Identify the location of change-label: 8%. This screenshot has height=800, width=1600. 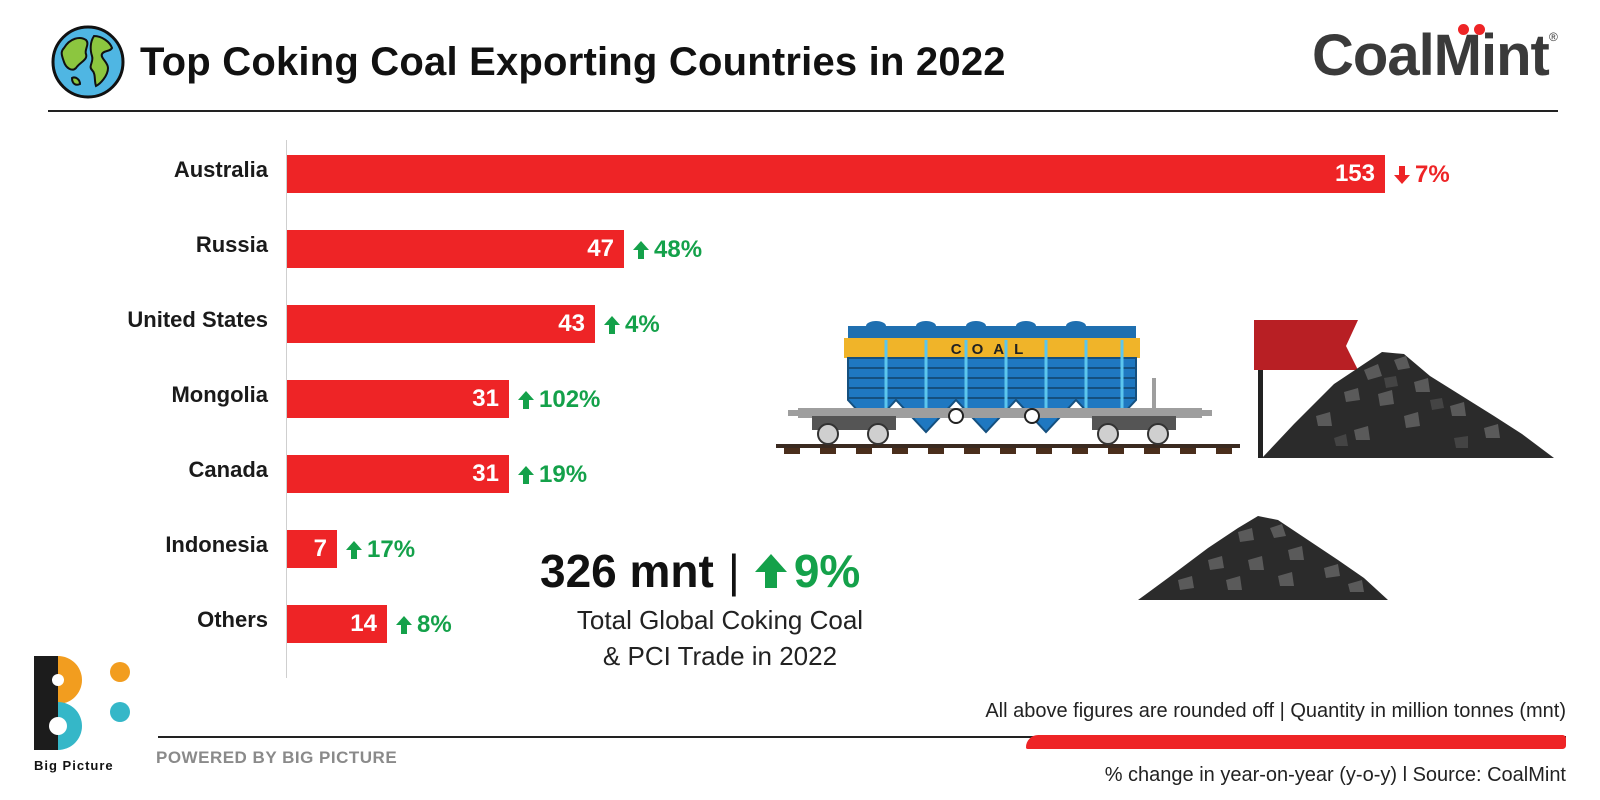
(423, 625).